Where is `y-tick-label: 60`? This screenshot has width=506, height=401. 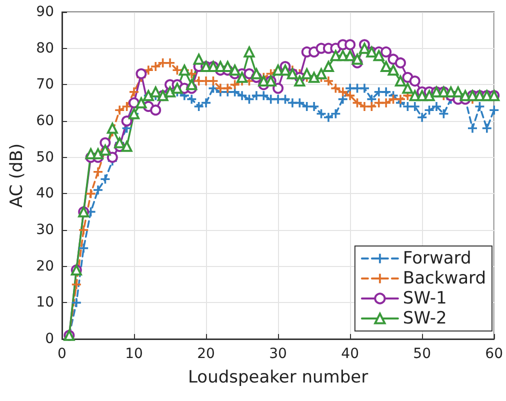 y-tick-label: 60 is located at coordinates (45, 121).